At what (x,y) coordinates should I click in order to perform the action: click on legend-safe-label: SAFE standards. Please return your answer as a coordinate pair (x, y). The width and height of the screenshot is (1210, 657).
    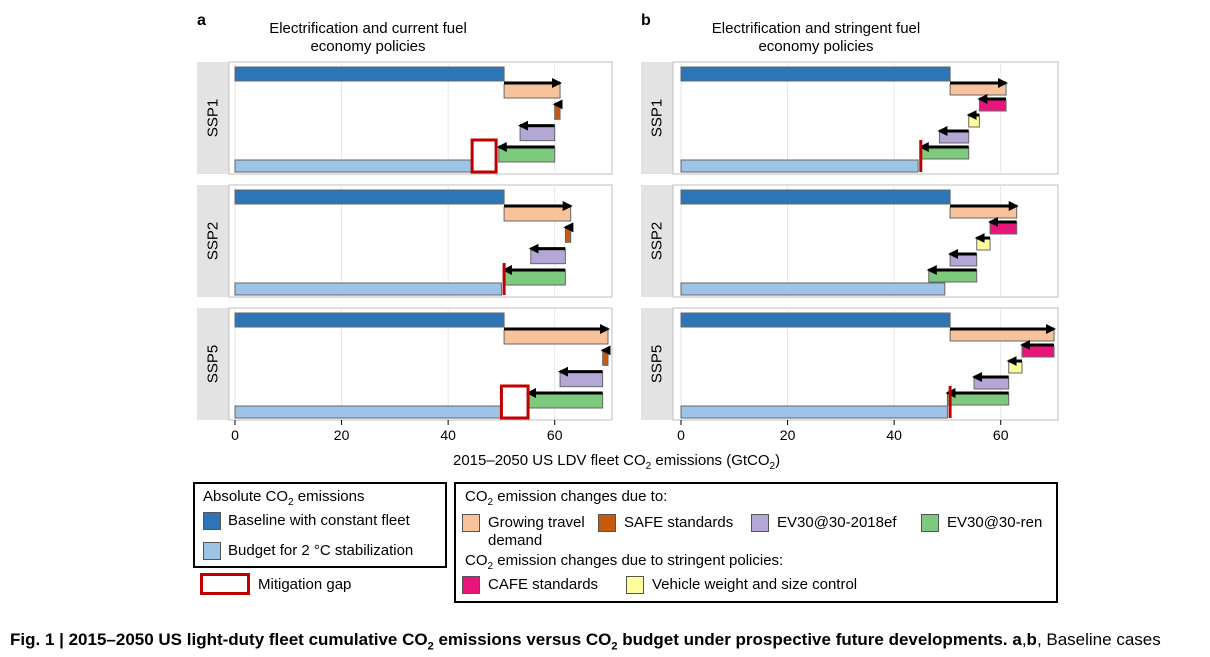
    Looking at the image, I should click on (679, 522).